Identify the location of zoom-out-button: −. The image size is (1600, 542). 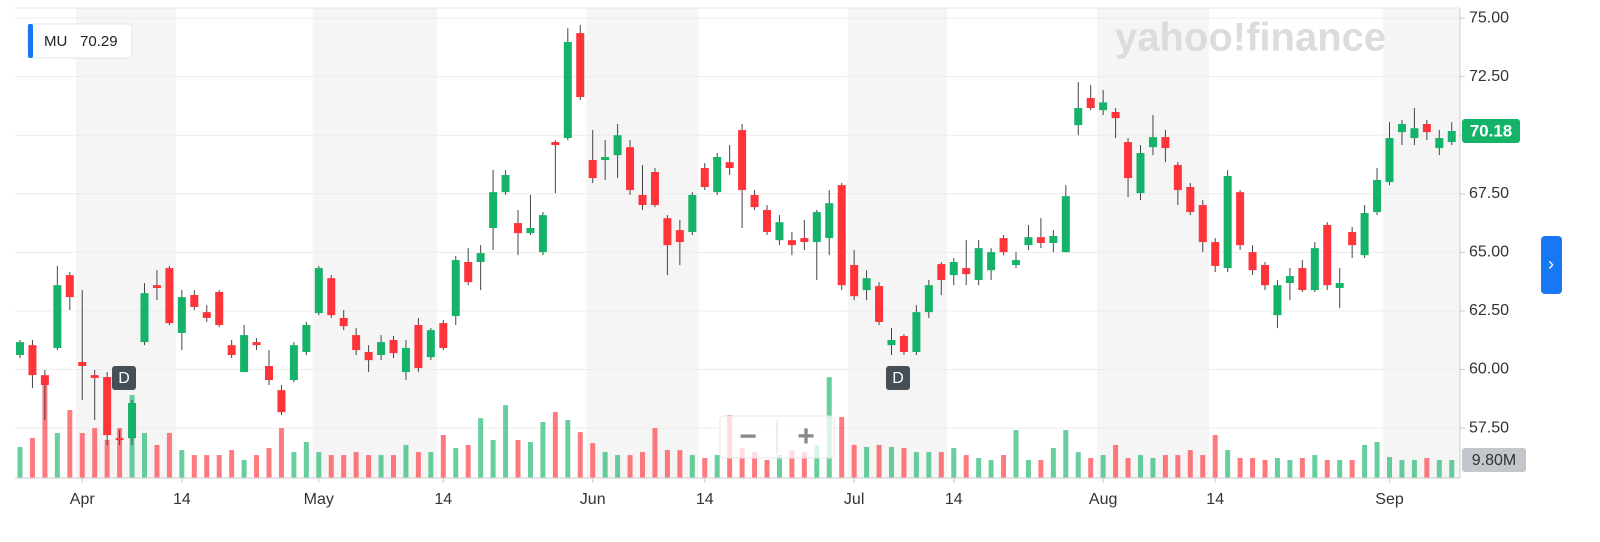
(748, 436).